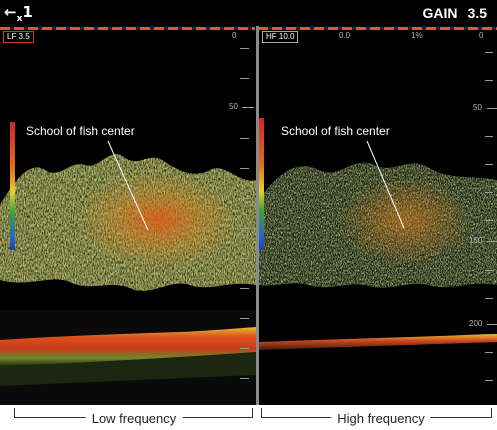 Image resolution: width=497 pixels, height=430 pixels. What do you see at coordinates (381, 418) in the screenshot?
I see `high-frequency-caption: High frequency` at bounding box center [381, 418].